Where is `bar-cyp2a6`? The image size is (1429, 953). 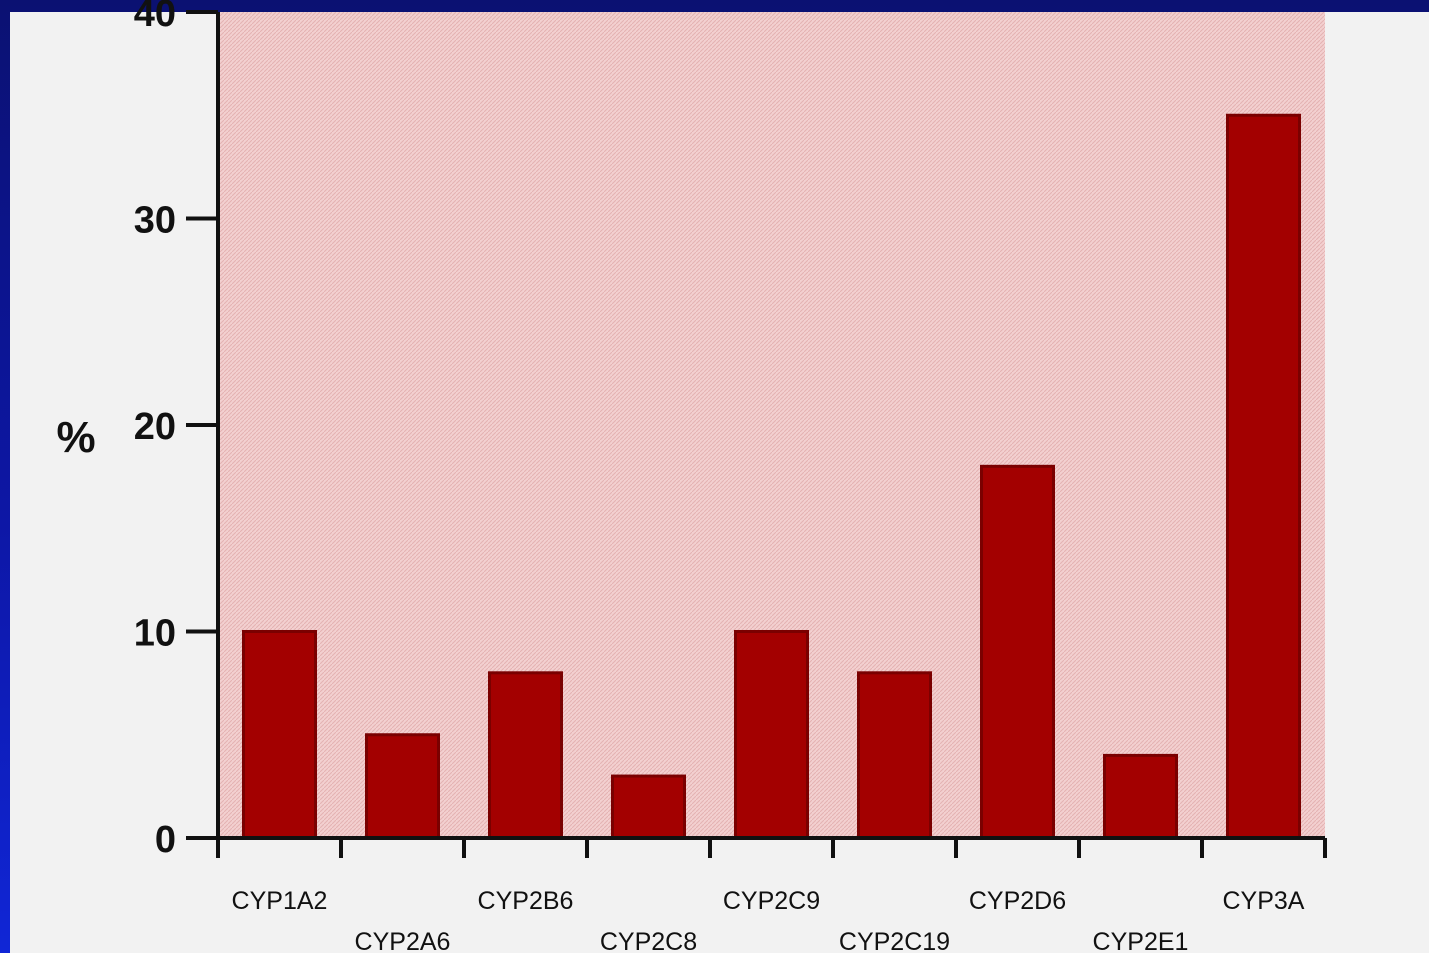
bar-cyp2a6 is located at coordinates (402, 786).